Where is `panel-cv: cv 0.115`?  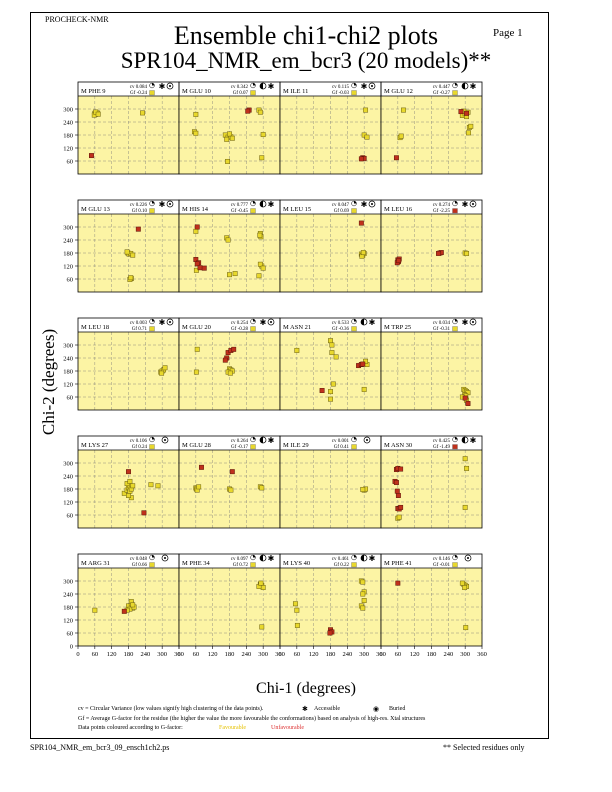
panel-cv: cv 0.115 is located at coordinates (341, 87).